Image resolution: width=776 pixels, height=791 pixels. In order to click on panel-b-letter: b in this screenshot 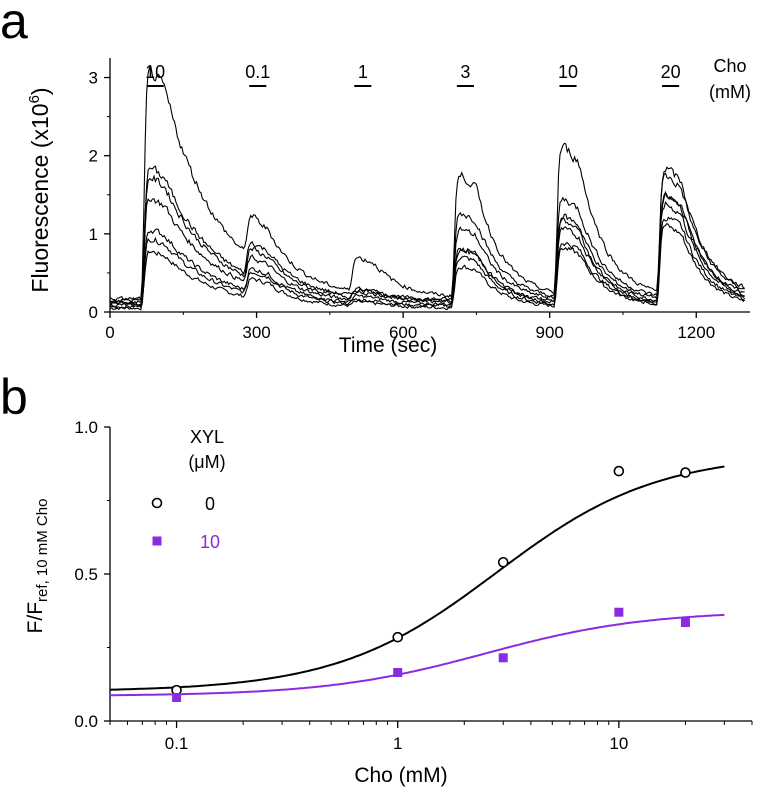, I will do `click(14, 397)`.